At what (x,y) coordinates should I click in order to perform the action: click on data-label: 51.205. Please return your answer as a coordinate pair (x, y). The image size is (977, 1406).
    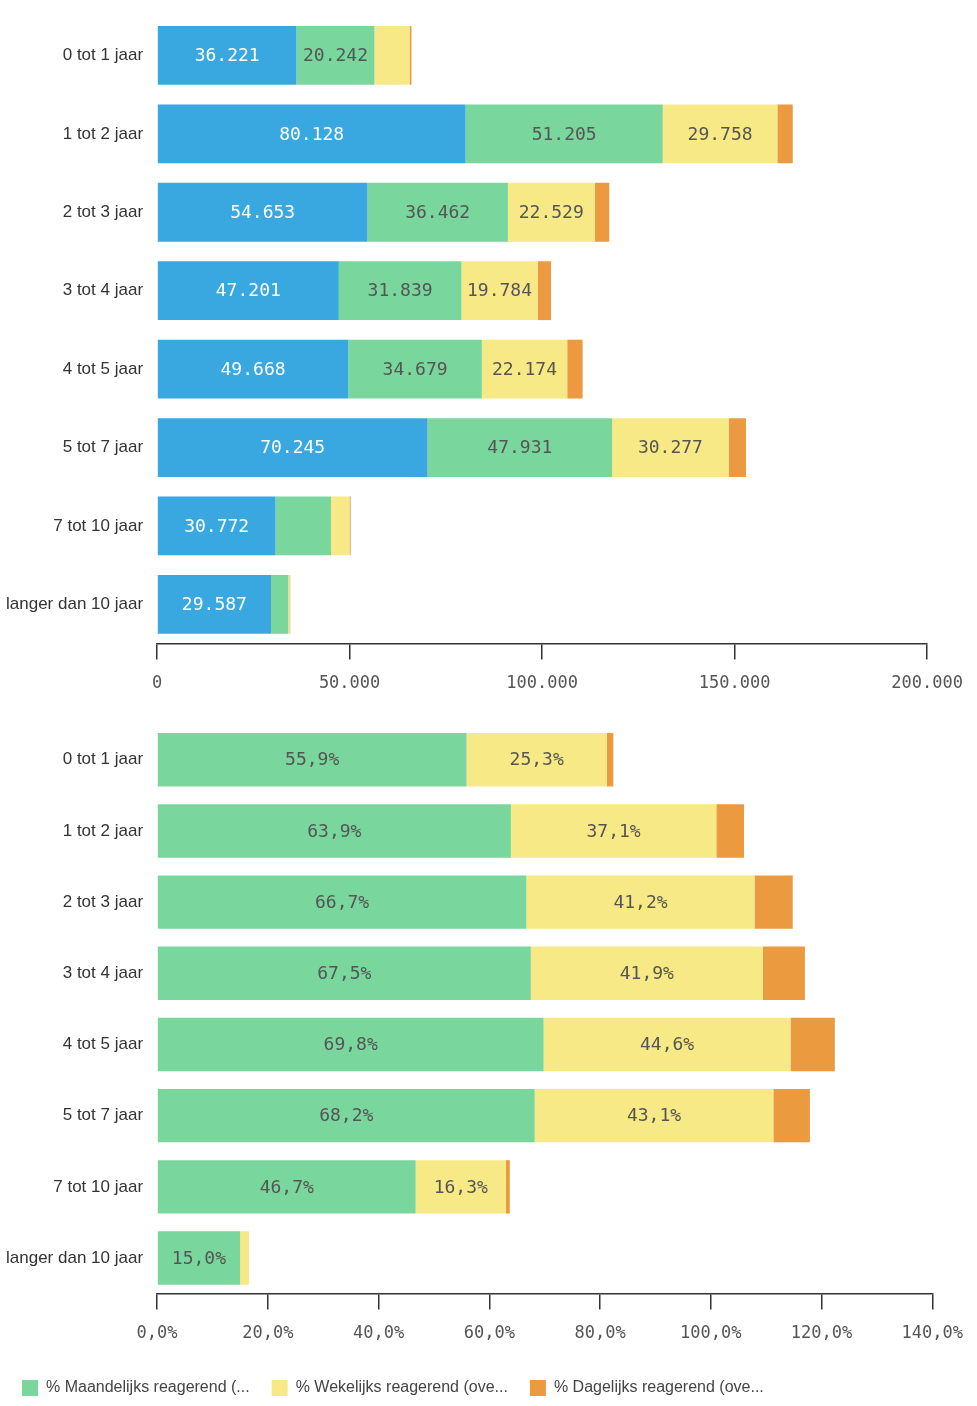
    Looking at the image, I should click on (564, 133).